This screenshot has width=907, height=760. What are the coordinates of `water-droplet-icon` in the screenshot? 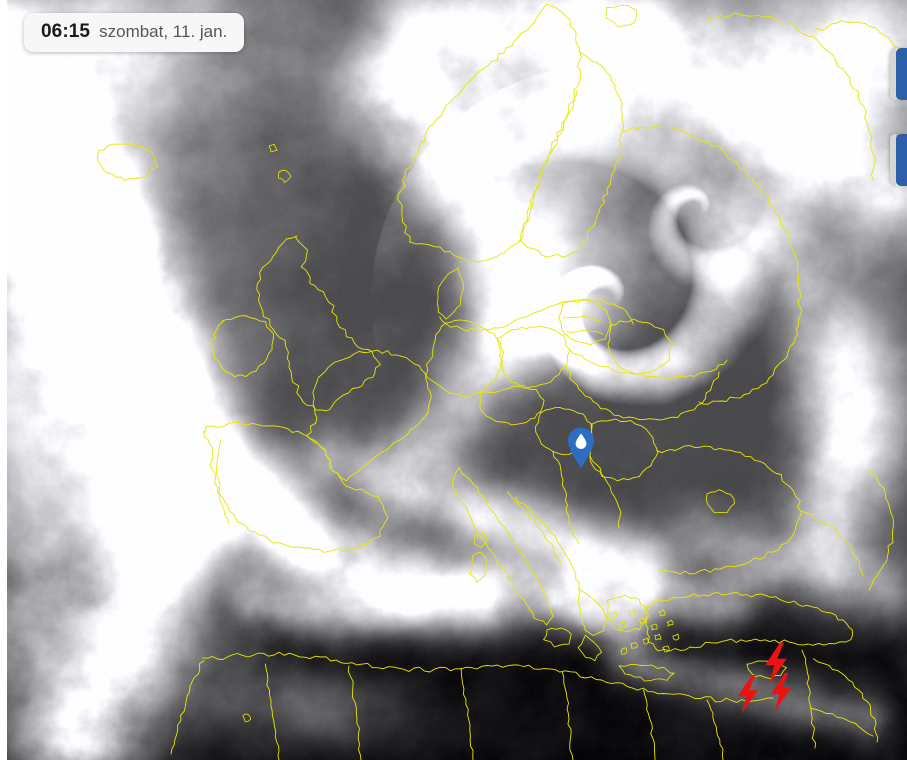 It's located at (581, 447).